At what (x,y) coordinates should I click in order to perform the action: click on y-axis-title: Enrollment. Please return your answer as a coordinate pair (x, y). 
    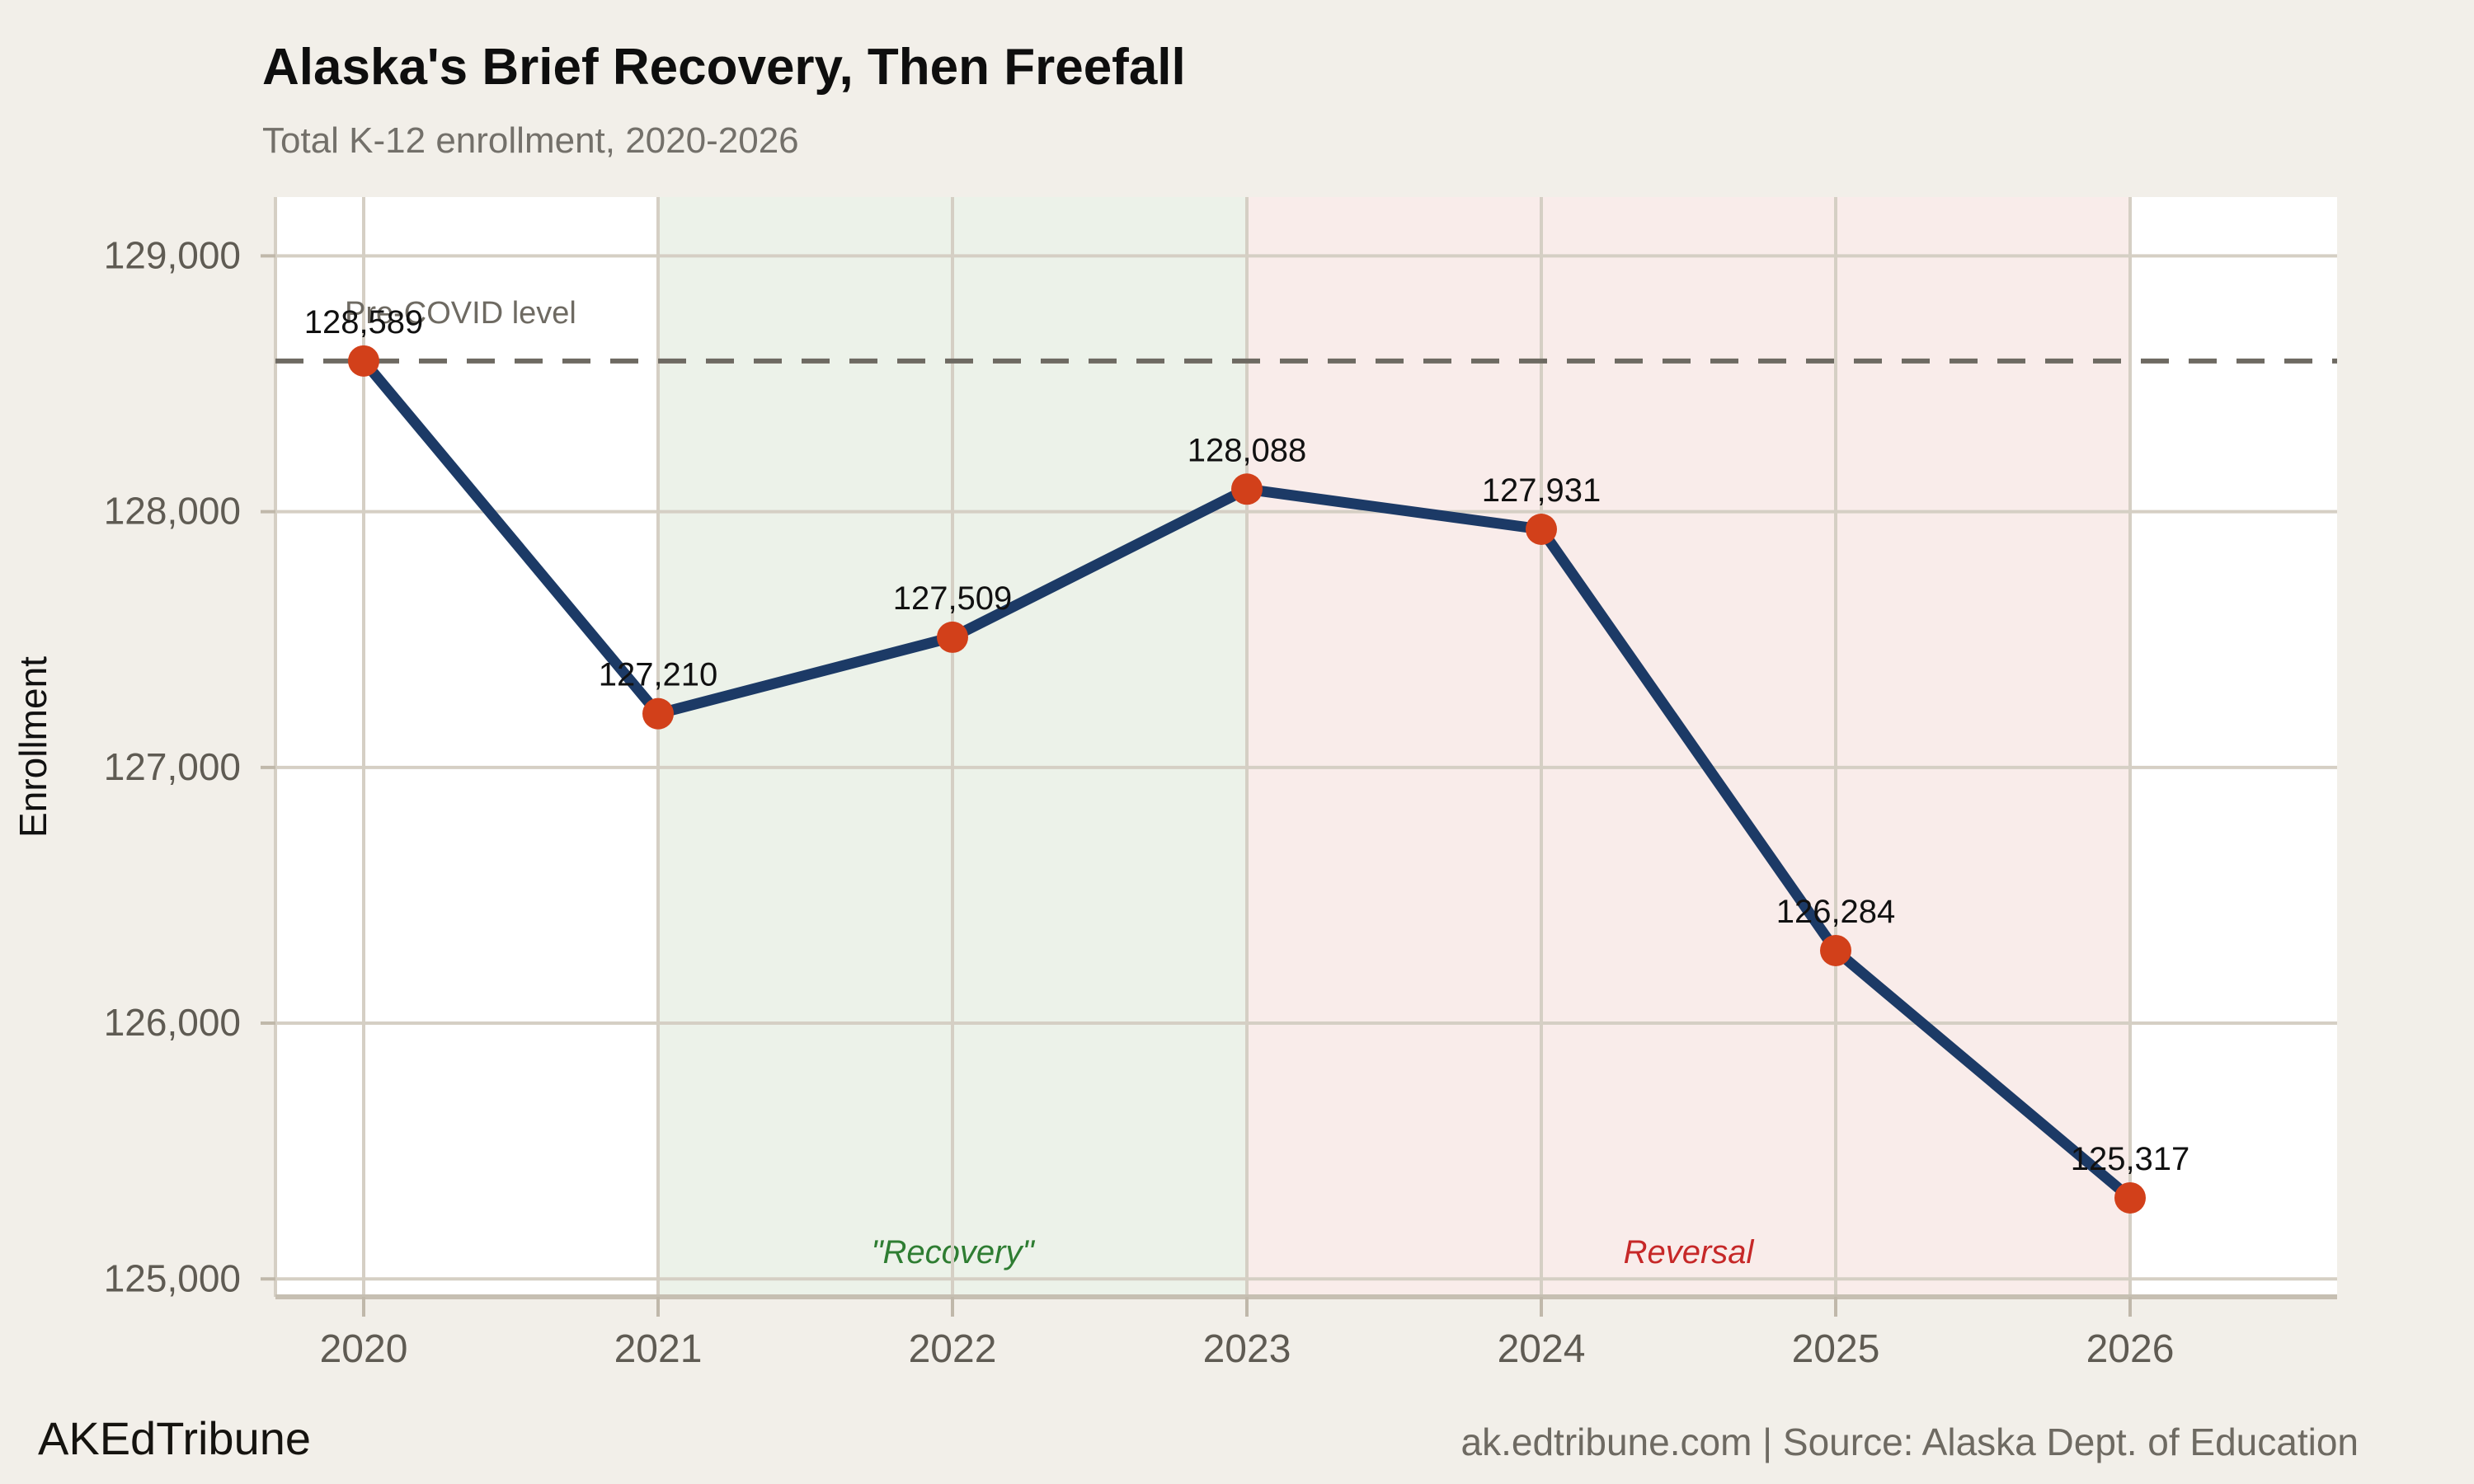
    Looking at the image, I should click on (33, 747).